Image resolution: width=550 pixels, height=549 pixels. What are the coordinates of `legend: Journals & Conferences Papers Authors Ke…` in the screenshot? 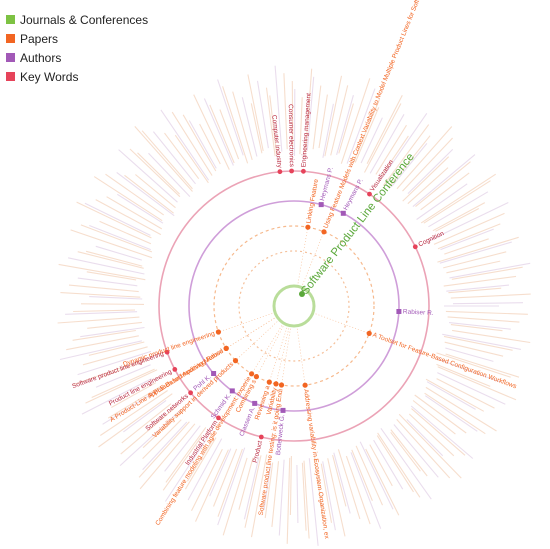 It's located at (77, 48).